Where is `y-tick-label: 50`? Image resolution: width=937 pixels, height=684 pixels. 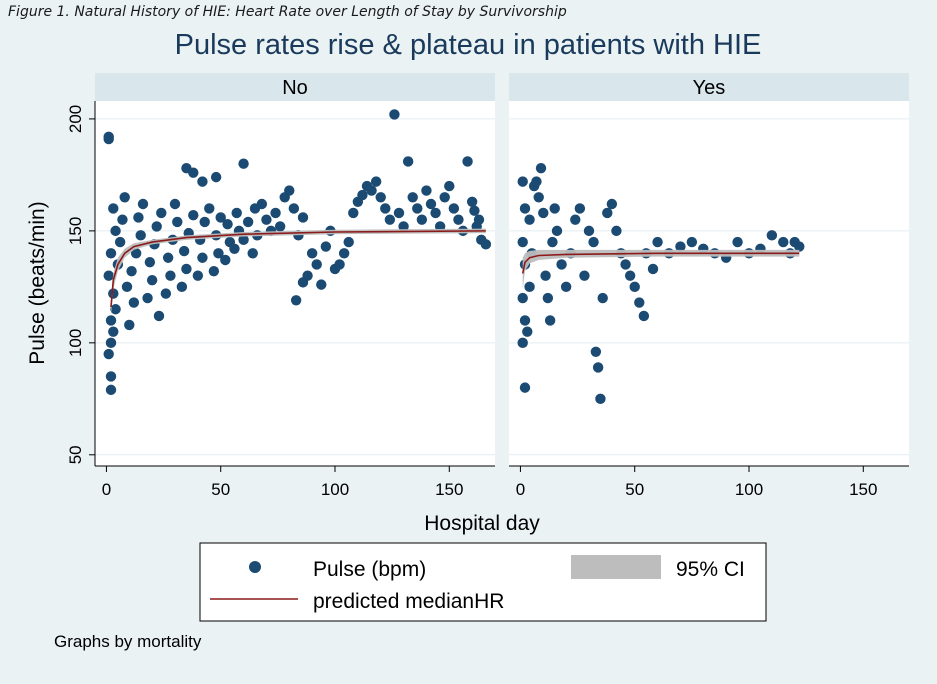
y-tick-label: 50 is located at coordinates (75, 454).